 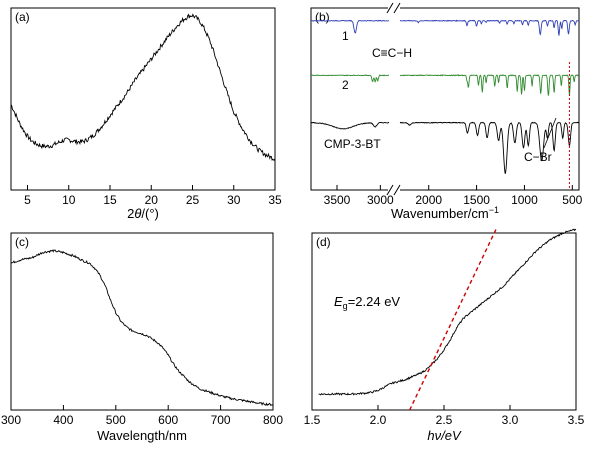 I want to click on panel-c-label: (c), so click(x=22, y=242).